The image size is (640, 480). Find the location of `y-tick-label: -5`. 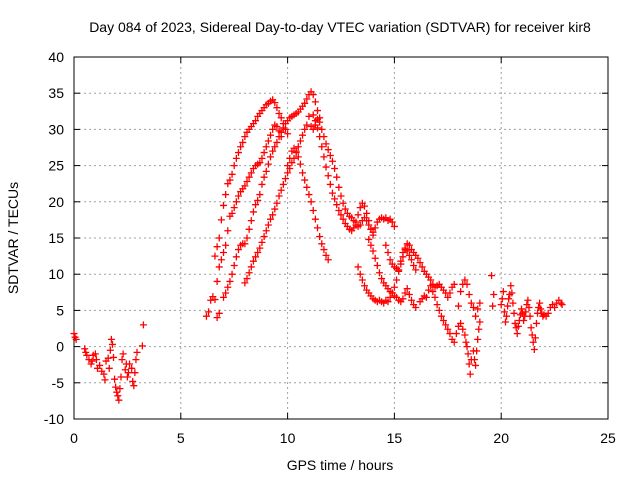

y-tick-label: -5 is located at coordinates (58, 383).